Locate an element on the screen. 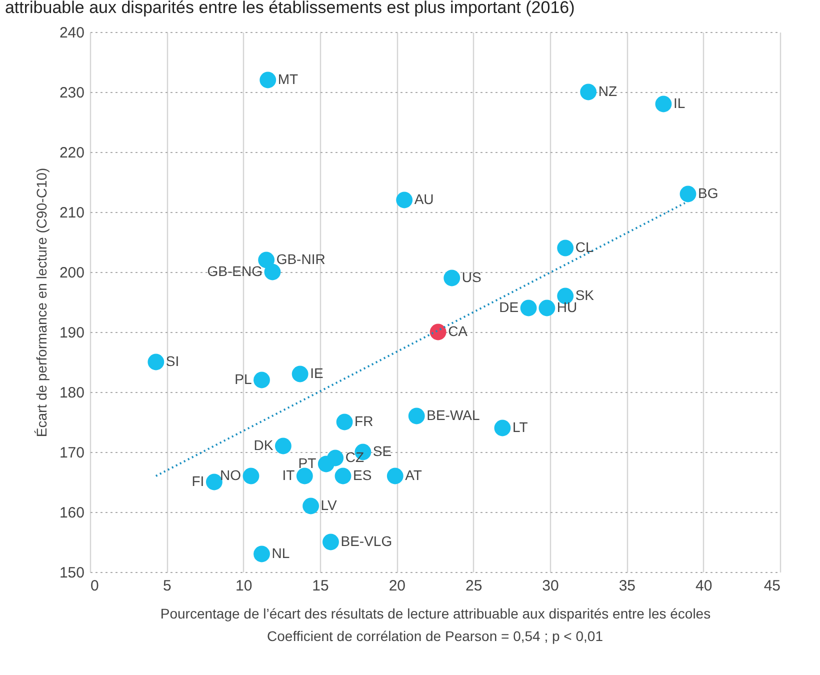 This screenshot has width=820, height=675. y-axis-title: Écart de performance en lecture (C90-C10) is located at coordinates (41, 303).